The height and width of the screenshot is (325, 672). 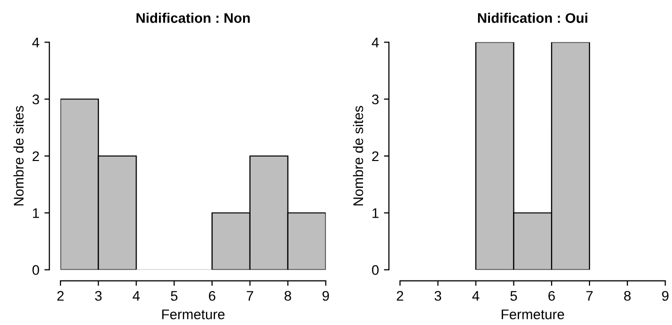 I want to click on chart-title: Nidification : Non, so click(x=193, y=17).